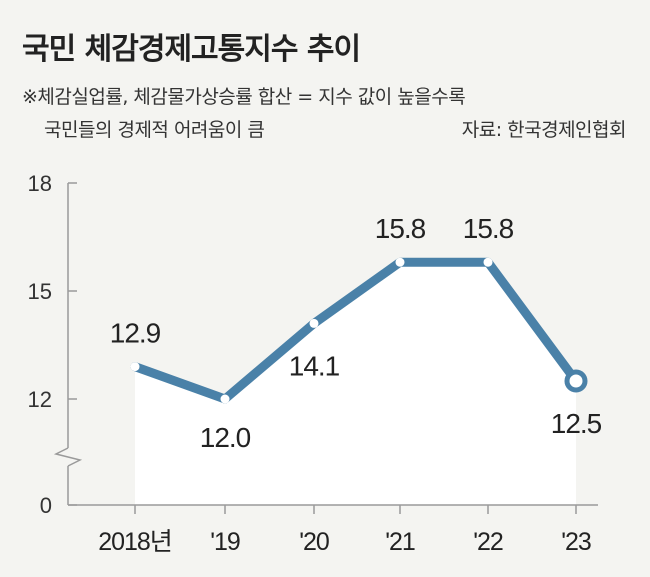  I want to click on chart-note-line2: 국민들의 경제적 어려움이 큼, so click(154, 130).